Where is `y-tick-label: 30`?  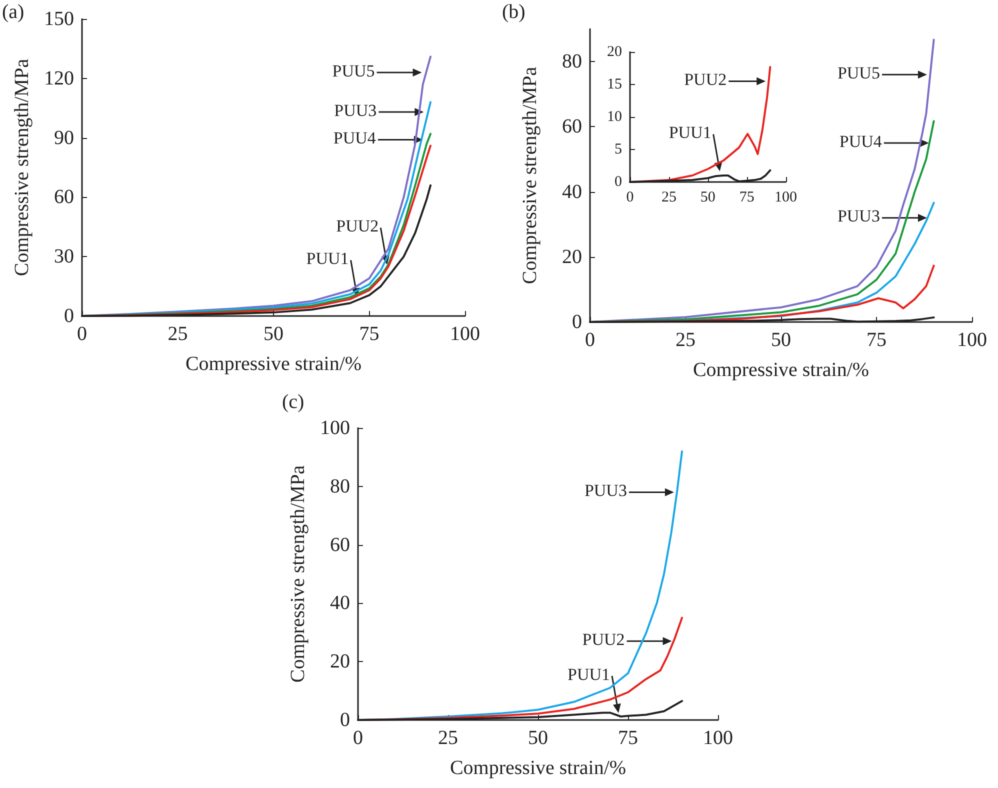
y-tick-label: 30 is located at coordinates (64, 257).